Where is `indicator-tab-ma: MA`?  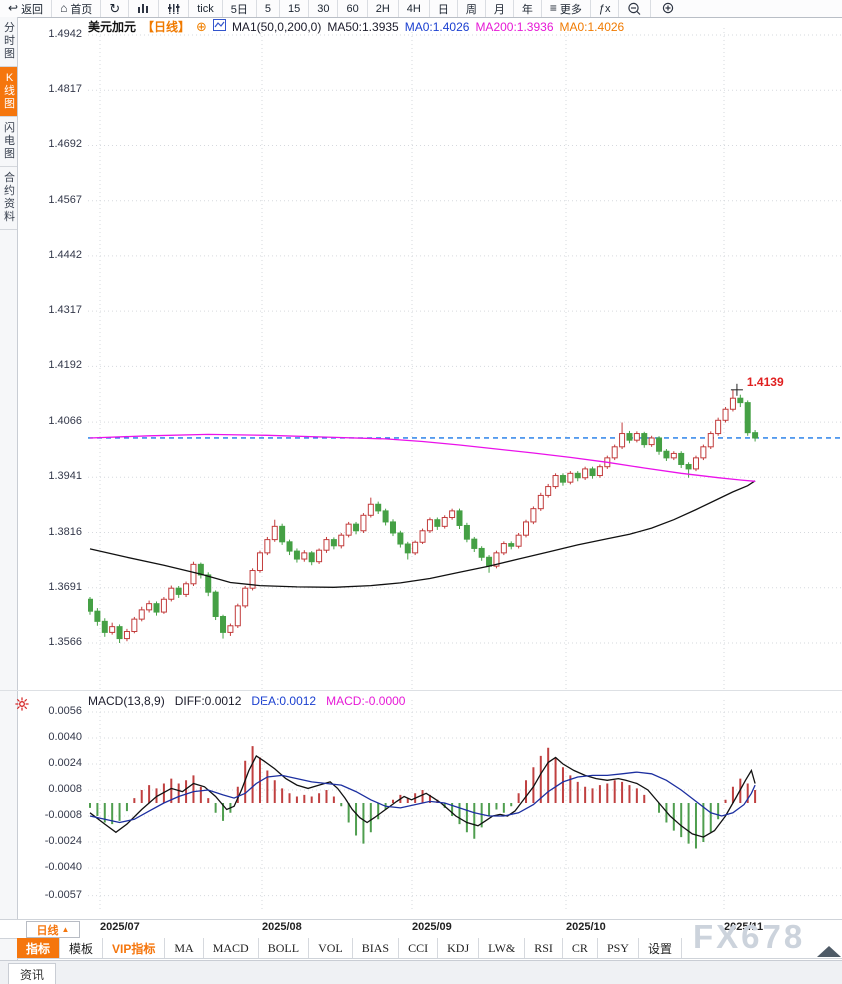 indicator-tab-ma: MA is located at coordinates (184, 948).